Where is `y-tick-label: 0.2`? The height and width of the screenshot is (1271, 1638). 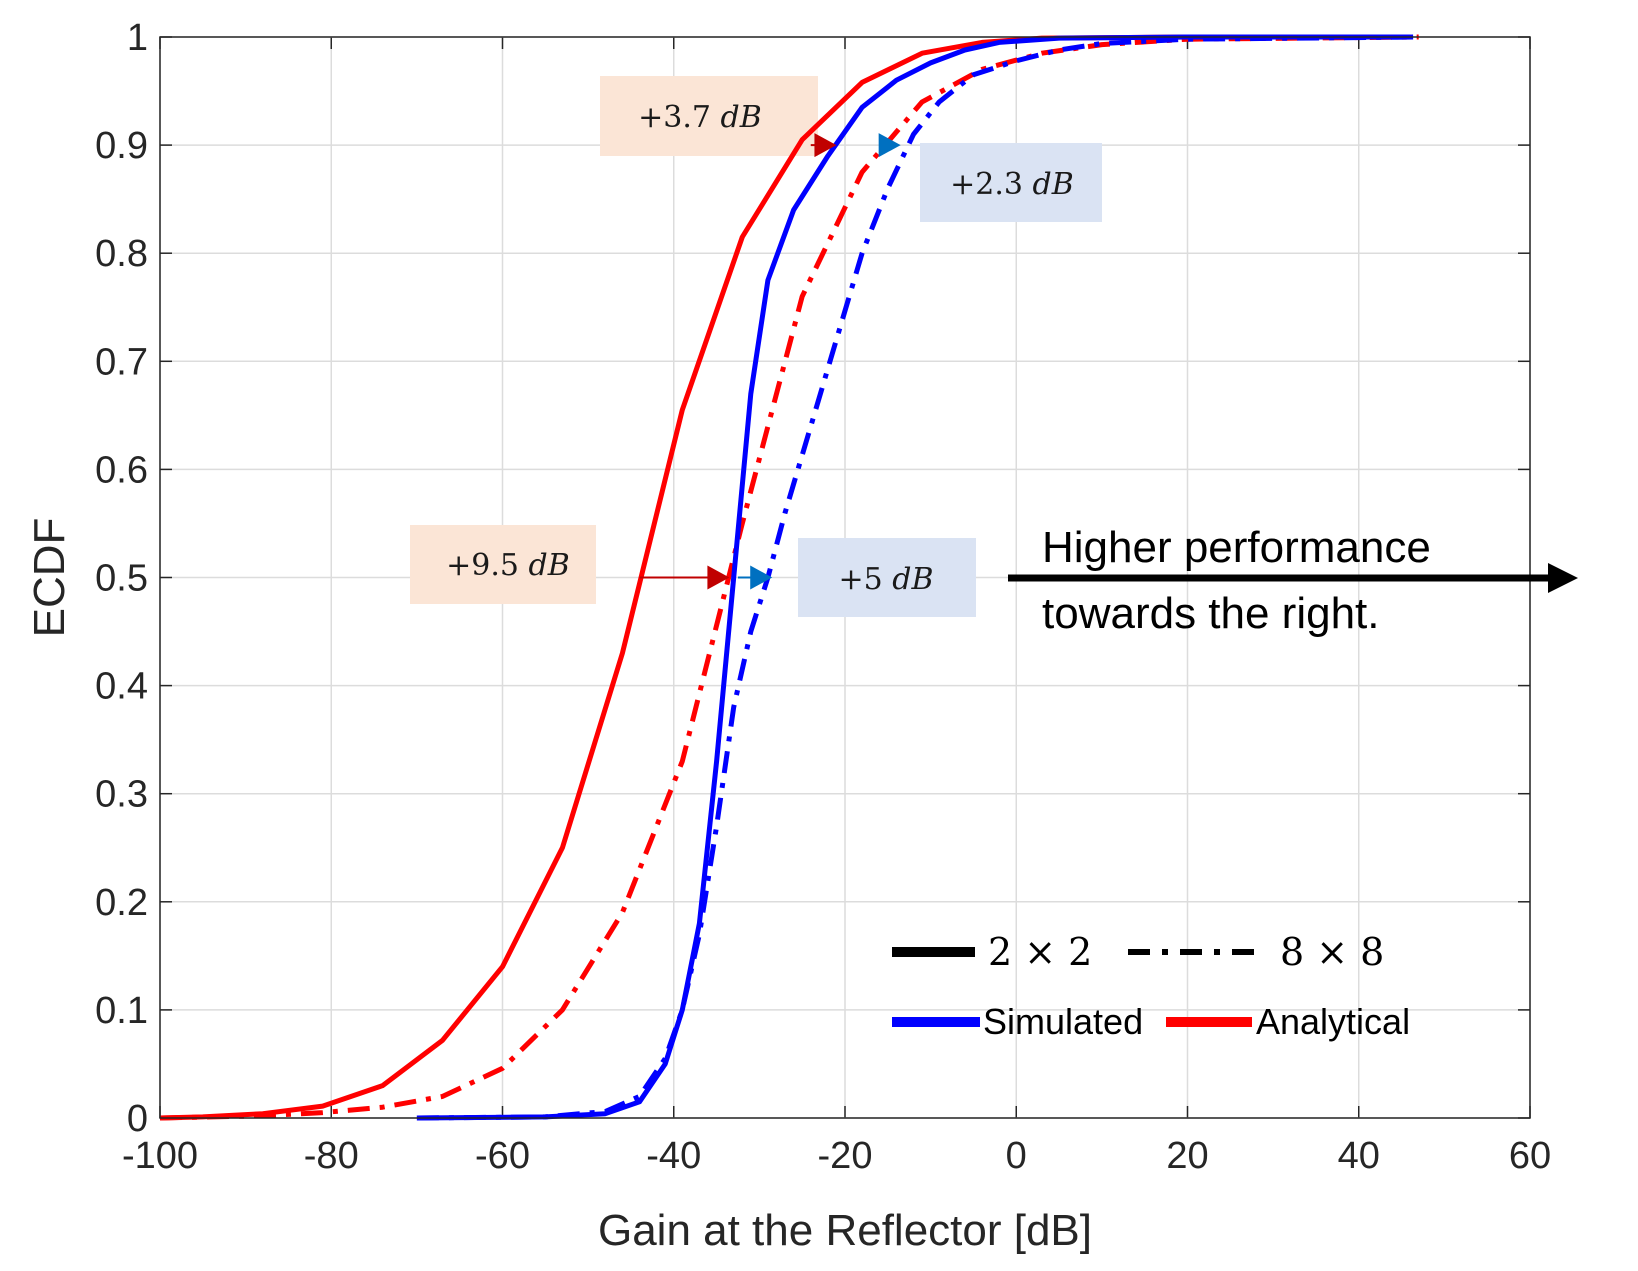
y-tick-label: 0.2 is located at coordinates (121, 903).